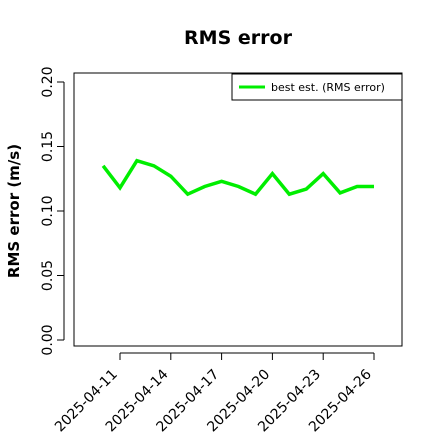  What do you see at coordinates (14, 211) in the screenshot?
I see `y-axis-label: RMS error (m/s)` at bounding box center [14, 211].